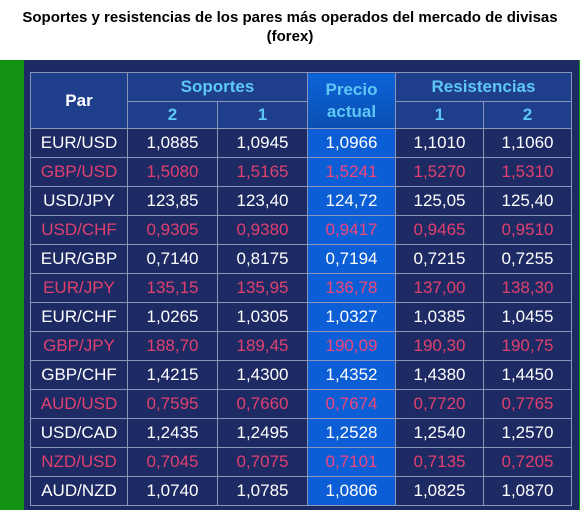 The image size is (580, 510). Describe the element at coordinates (527, 462) in the screenshot. I see `resistencia-2-cell: 0,7205` at that location.